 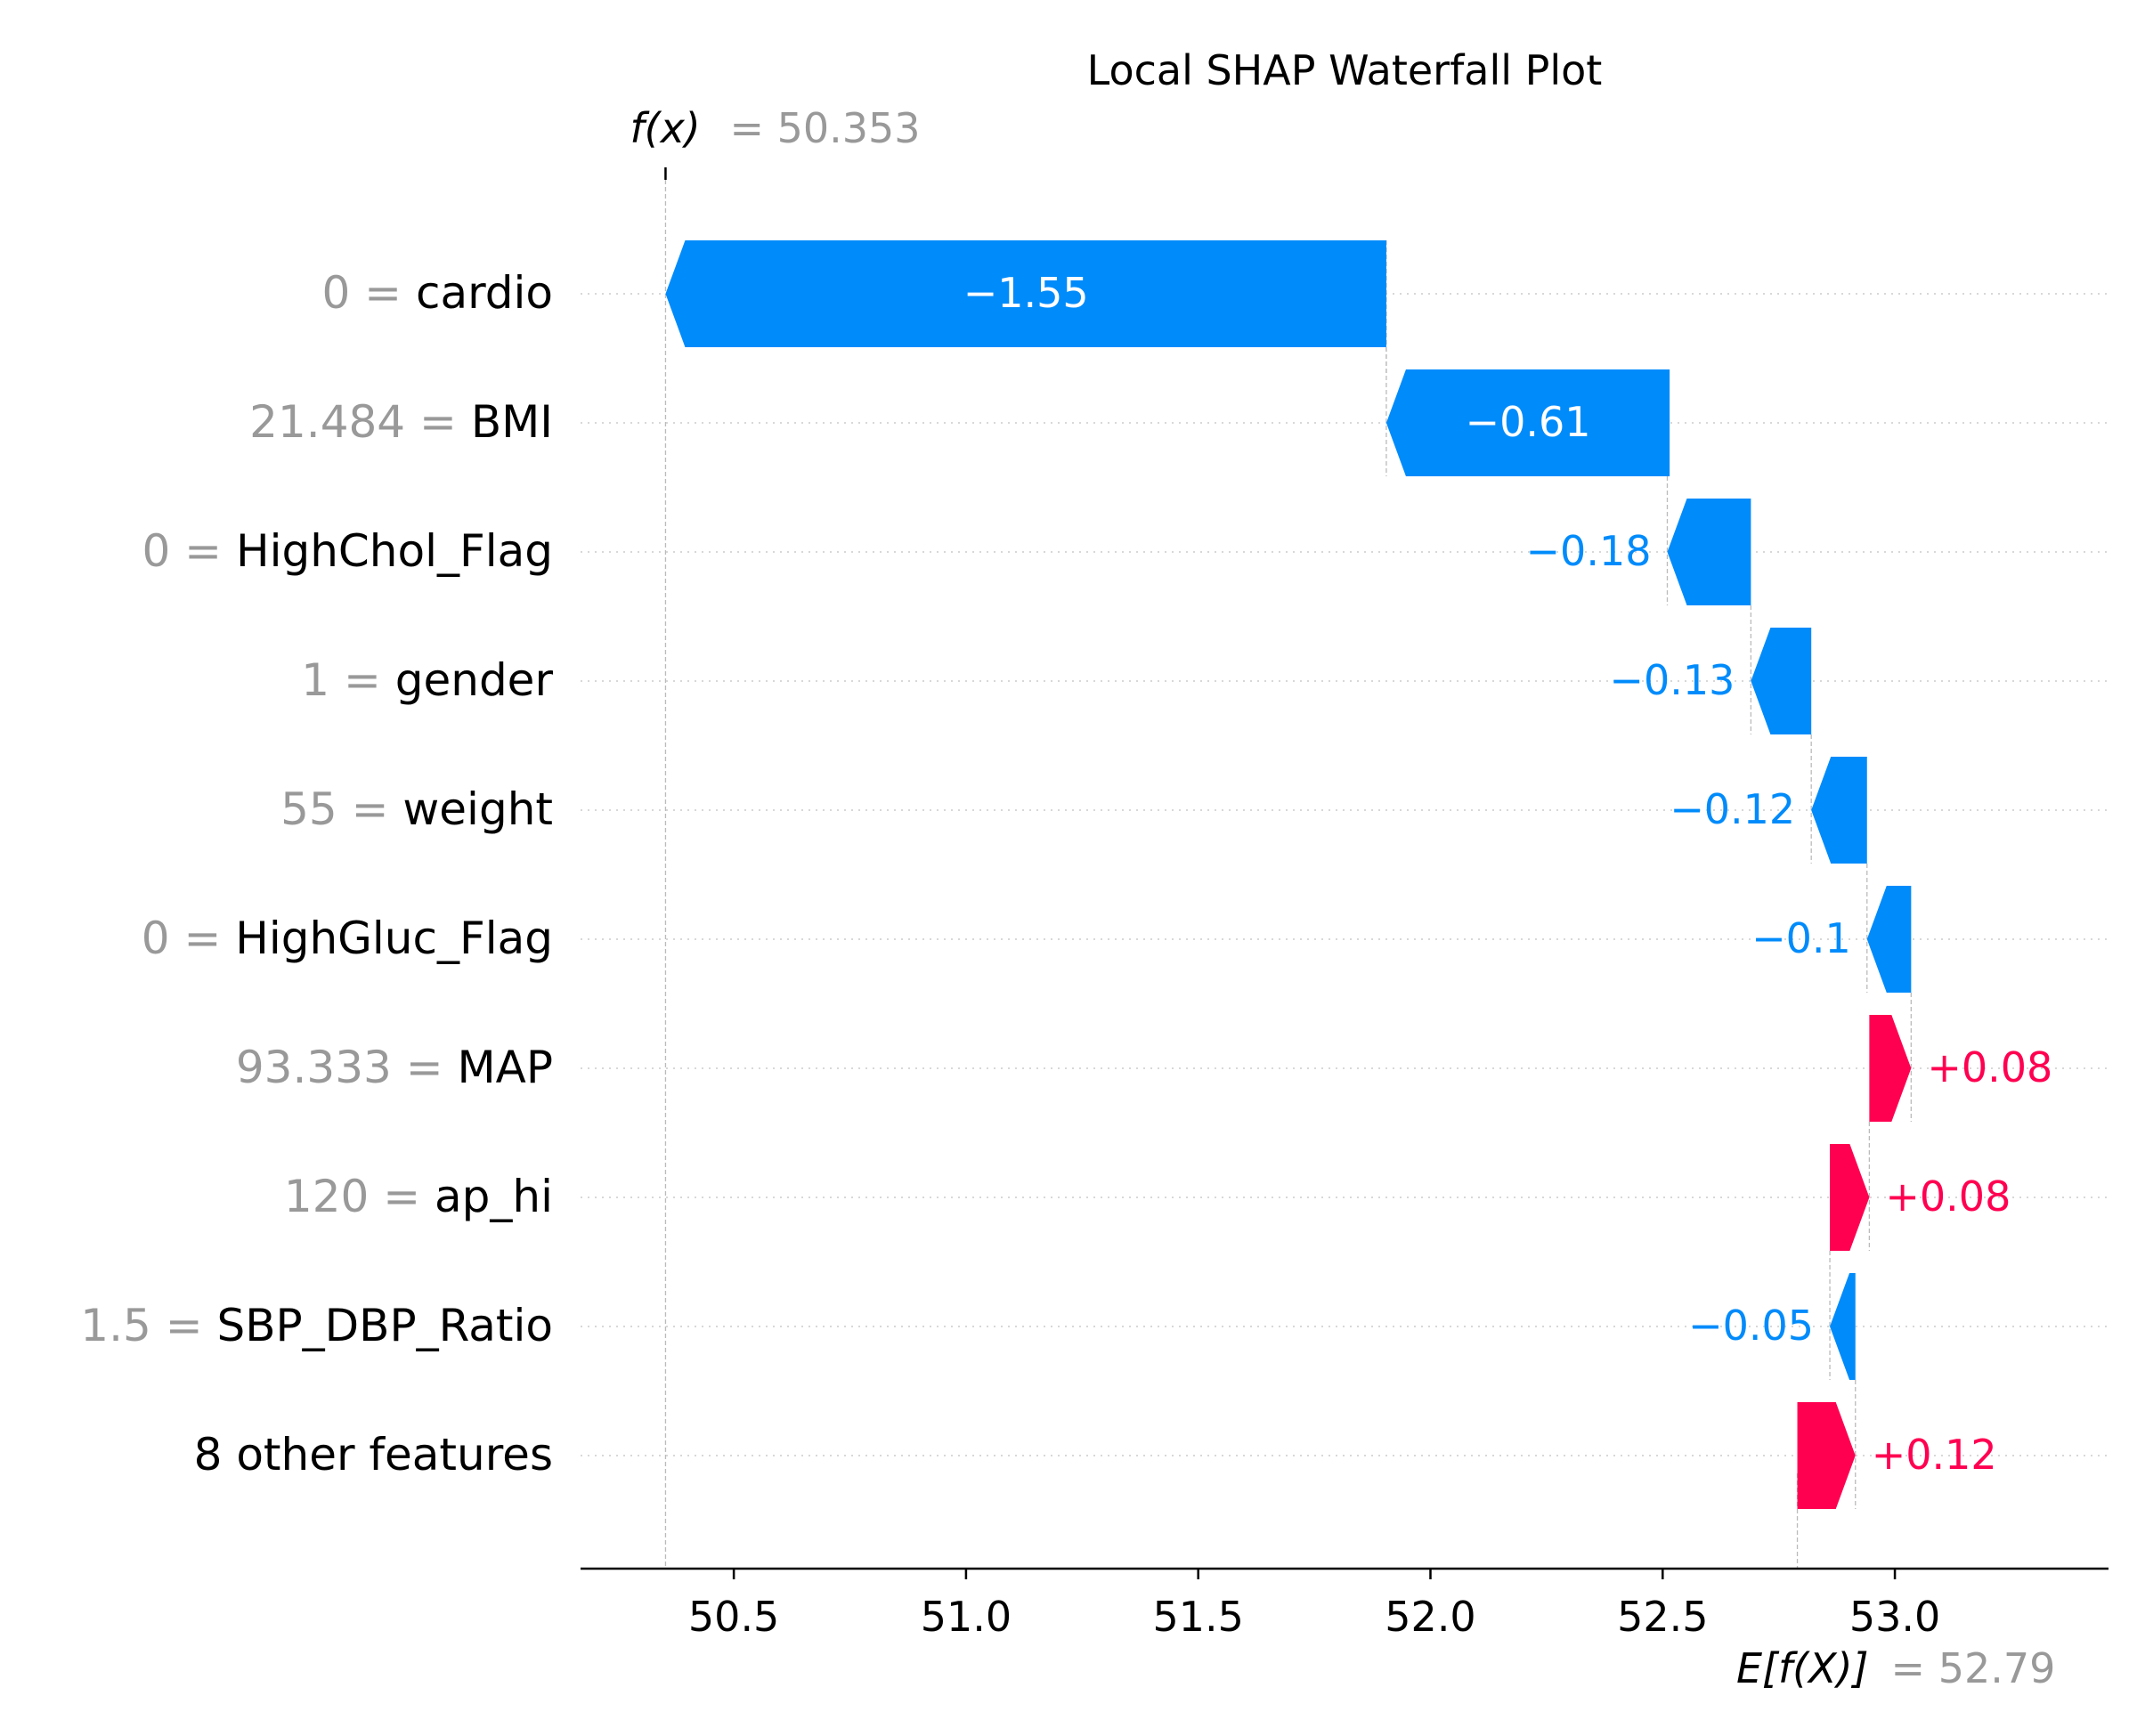 I want to click on bar-value-label: −0.13, so click(x=1672, y=680).